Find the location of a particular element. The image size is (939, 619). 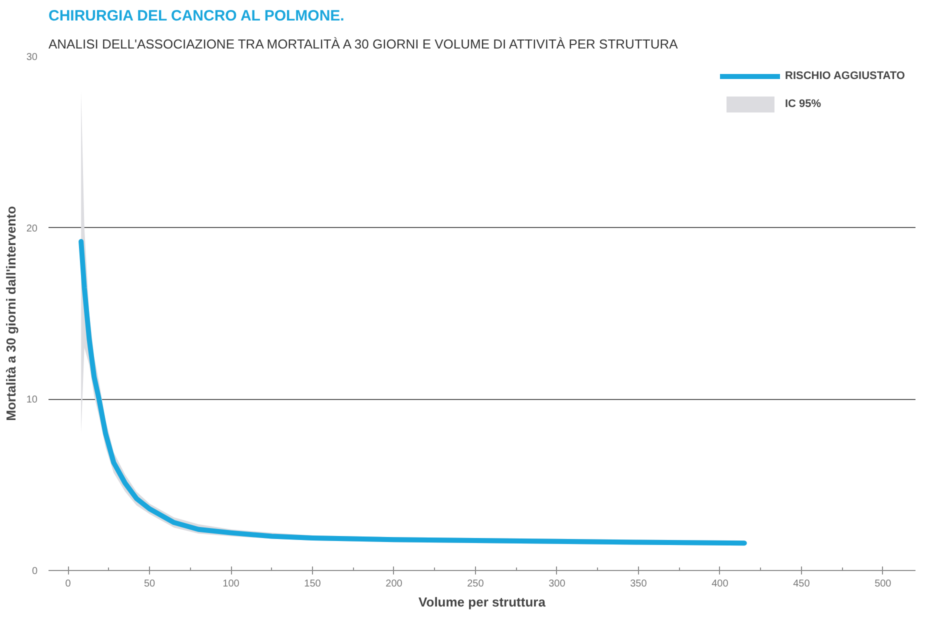

y-tick-label: 30 is located at coordinates (32, 57).